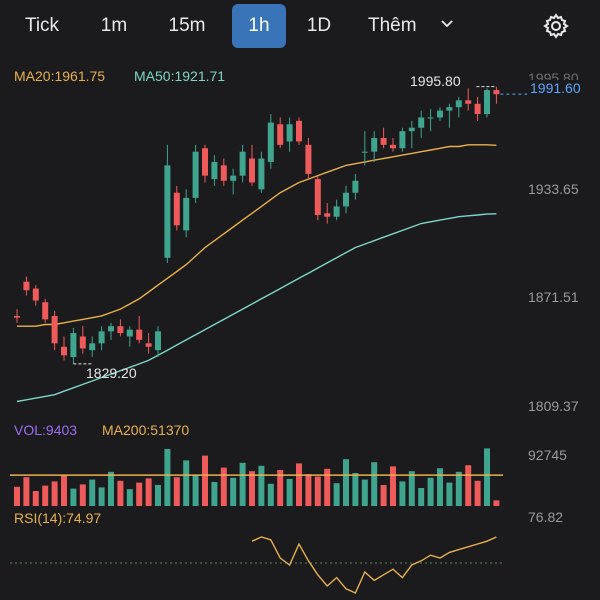  I want to click on low-marker: 1829.20, so click(111, 373).